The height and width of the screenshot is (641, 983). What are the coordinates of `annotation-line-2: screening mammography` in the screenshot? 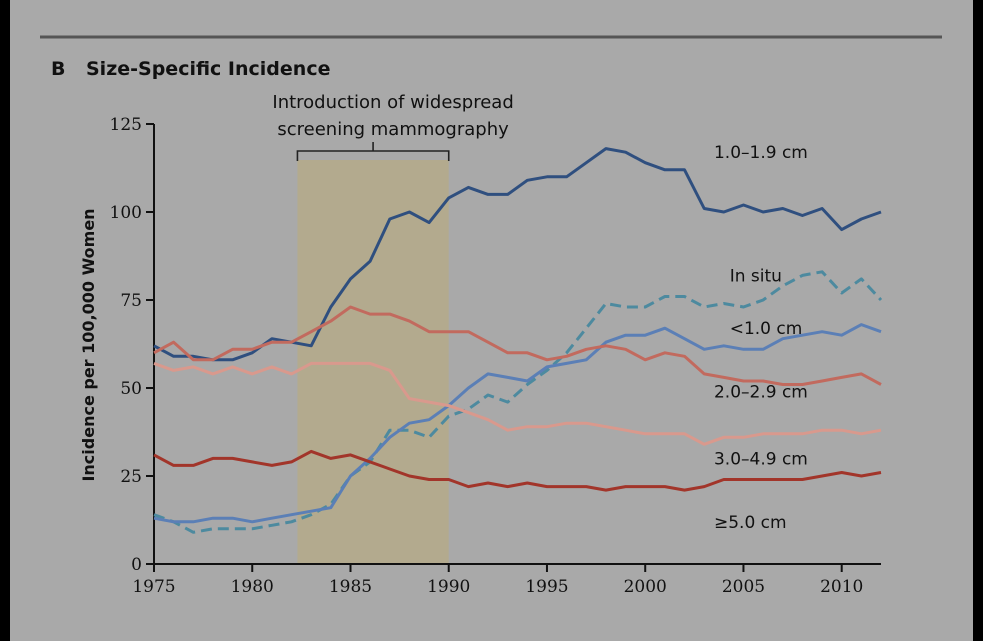 It's located at (393, 129).